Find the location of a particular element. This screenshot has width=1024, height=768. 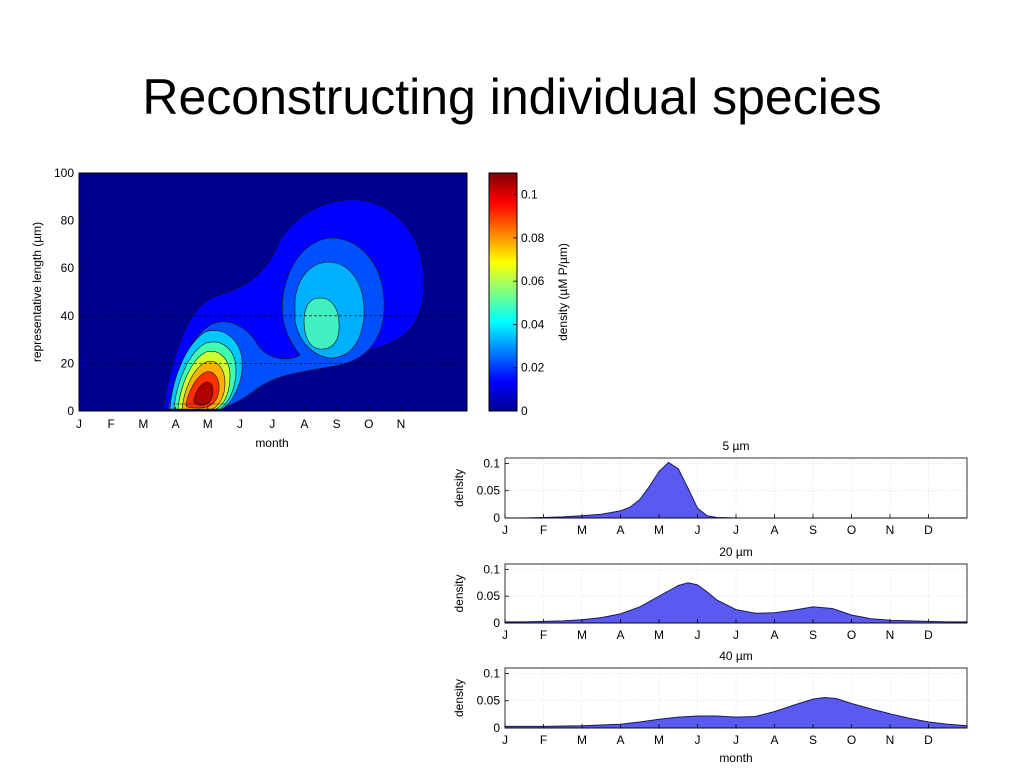

heatmap-y-tick-label: 80 is located at coordinates (68, 221).